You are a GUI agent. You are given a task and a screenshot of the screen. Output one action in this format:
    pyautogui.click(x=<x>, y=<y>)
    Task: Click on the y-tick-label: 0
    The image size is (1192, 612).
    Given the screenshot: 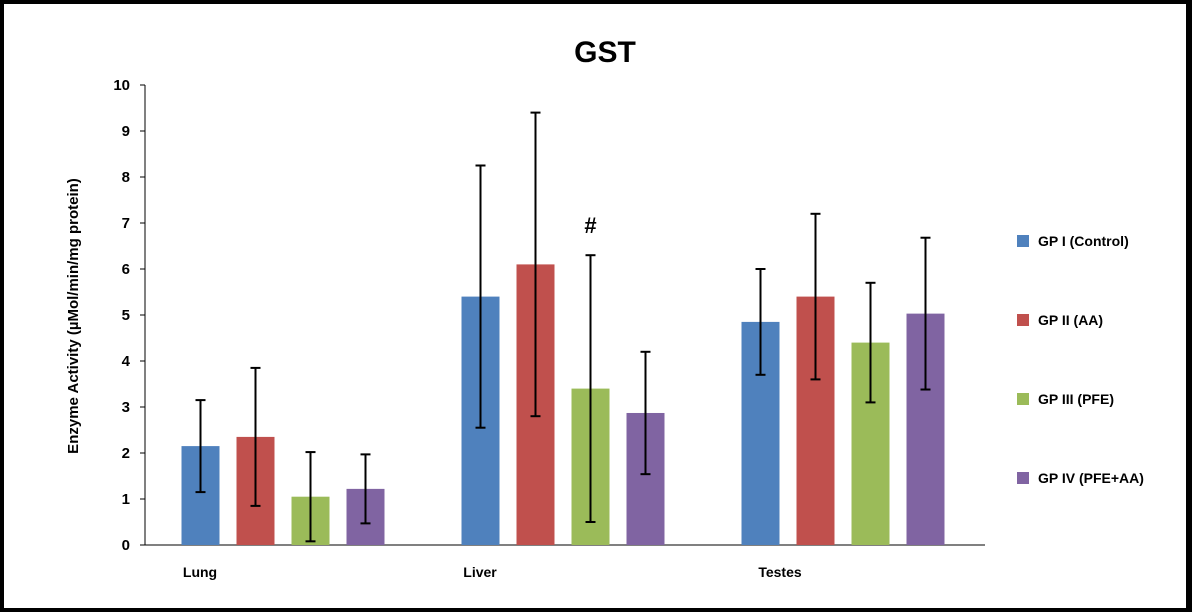 What is the action you would take?
    pyautogui.click(x=126, y=545)
    